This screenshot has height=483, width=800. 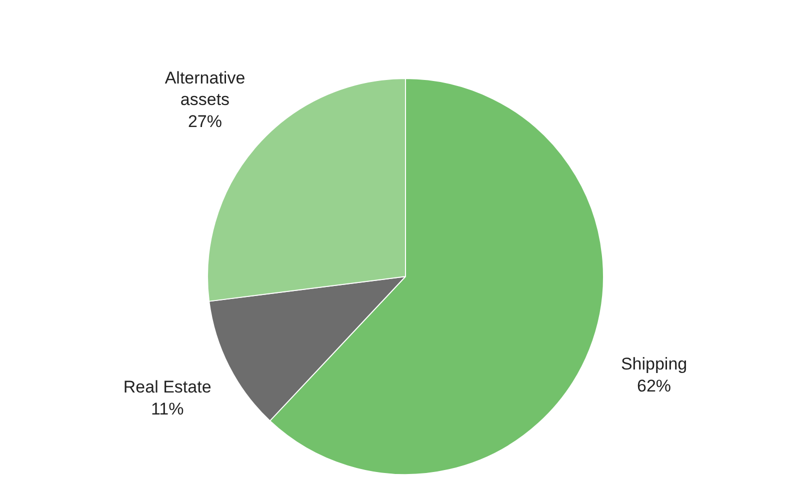 What do you see at coordinates (654, 386) in the screenshot?
I see `data-label: 62%` at bounding box center [654, 386].